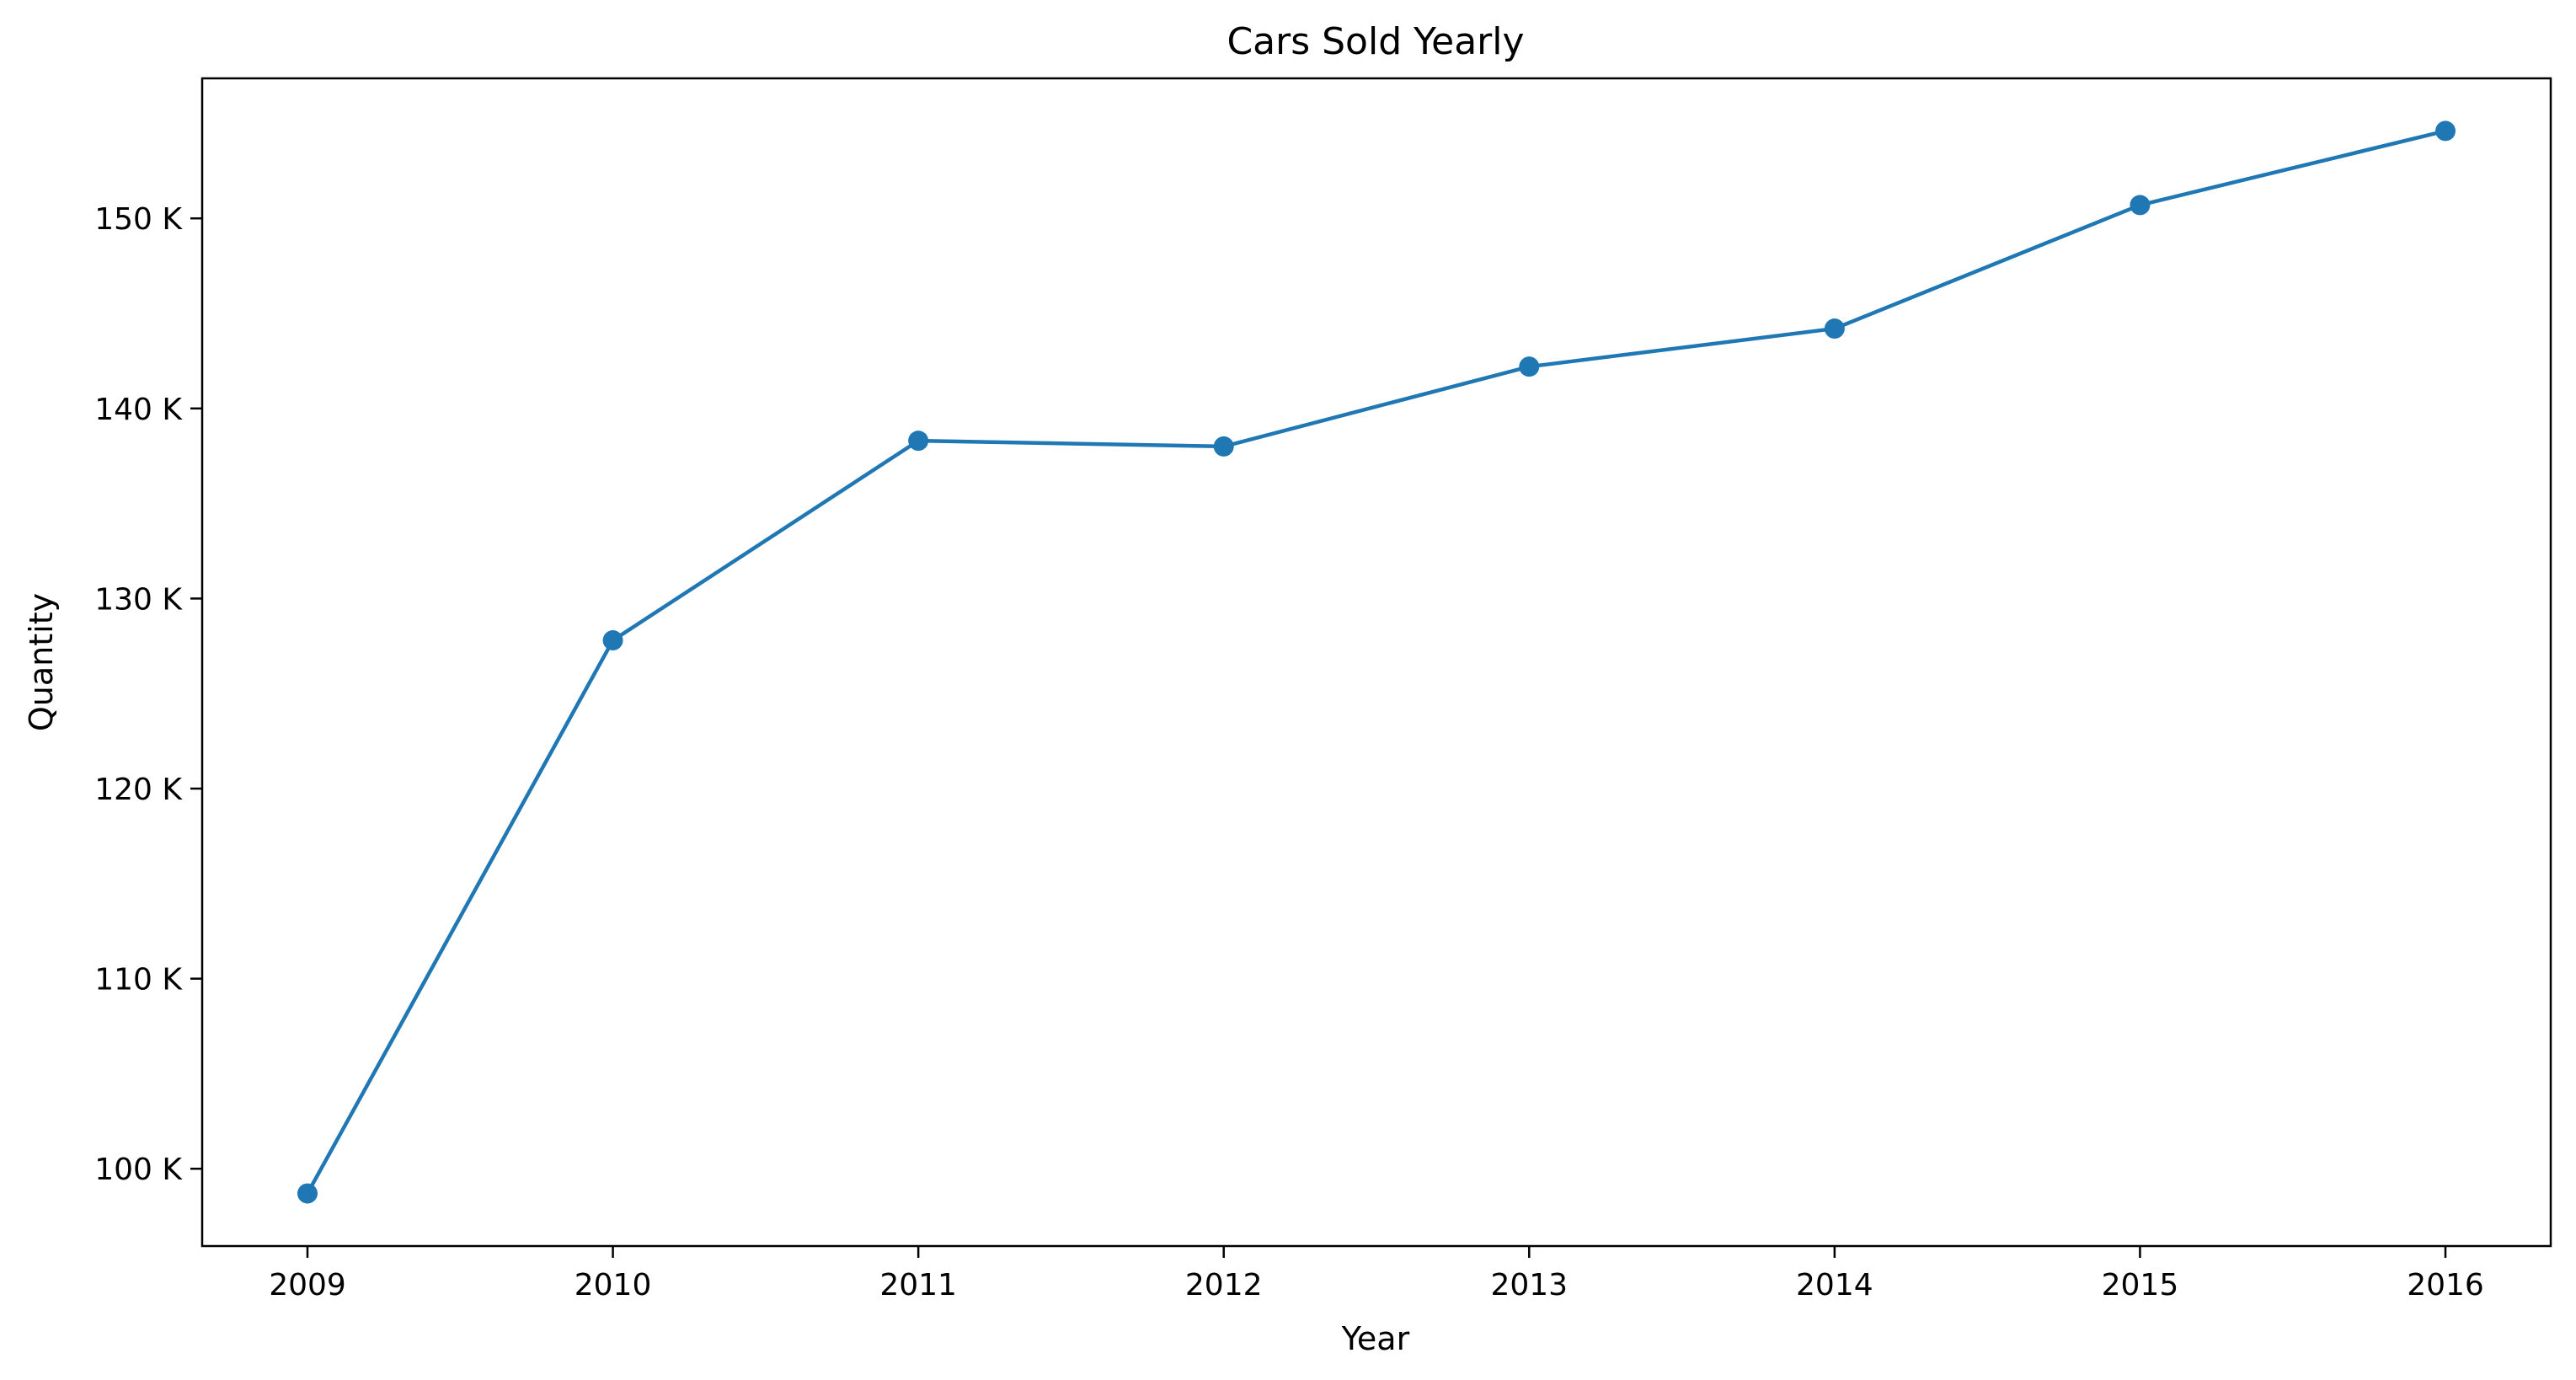 The image size is (2576, 1380). Describe the element at coordinates (138, 790) in the screenshot. I see `y-tick-label: 120 K` at that location.